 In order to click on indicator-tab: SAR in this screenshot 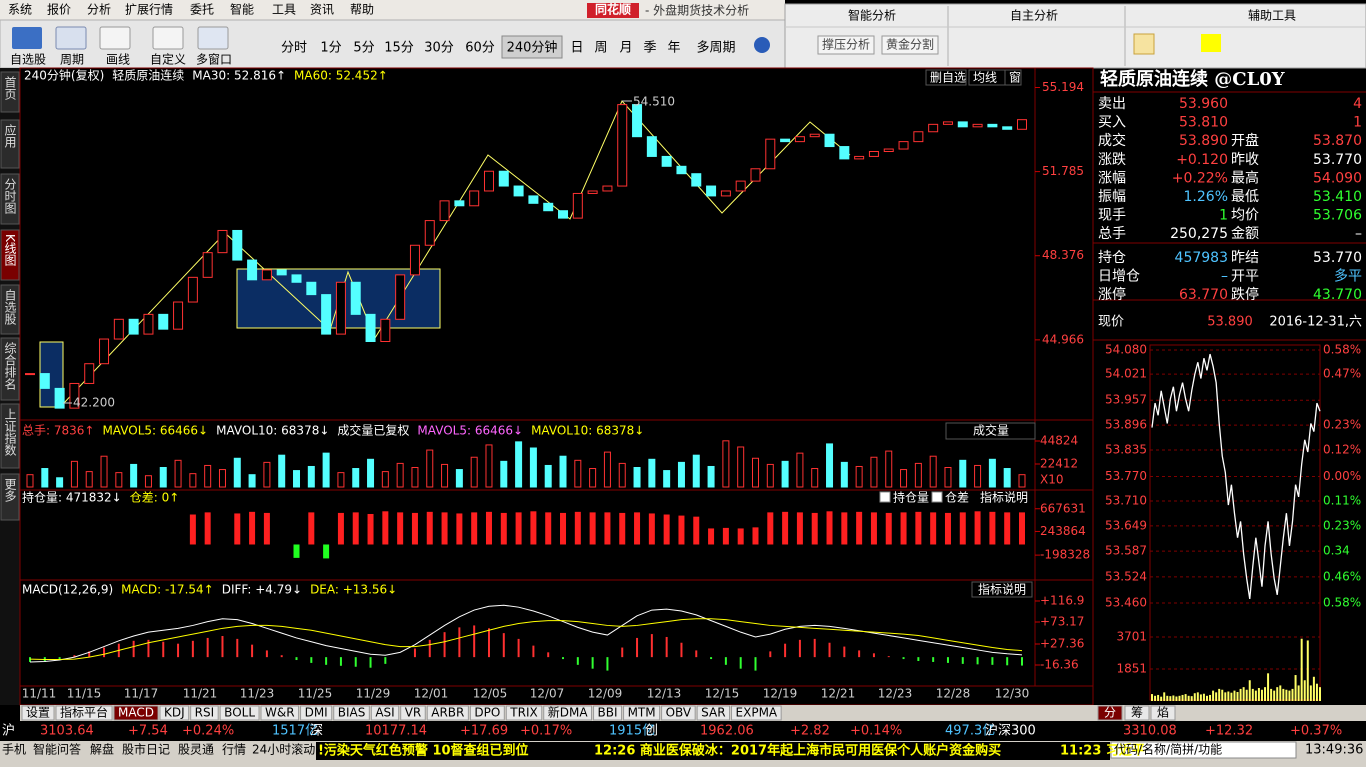, I will do `click(713, 713)`.